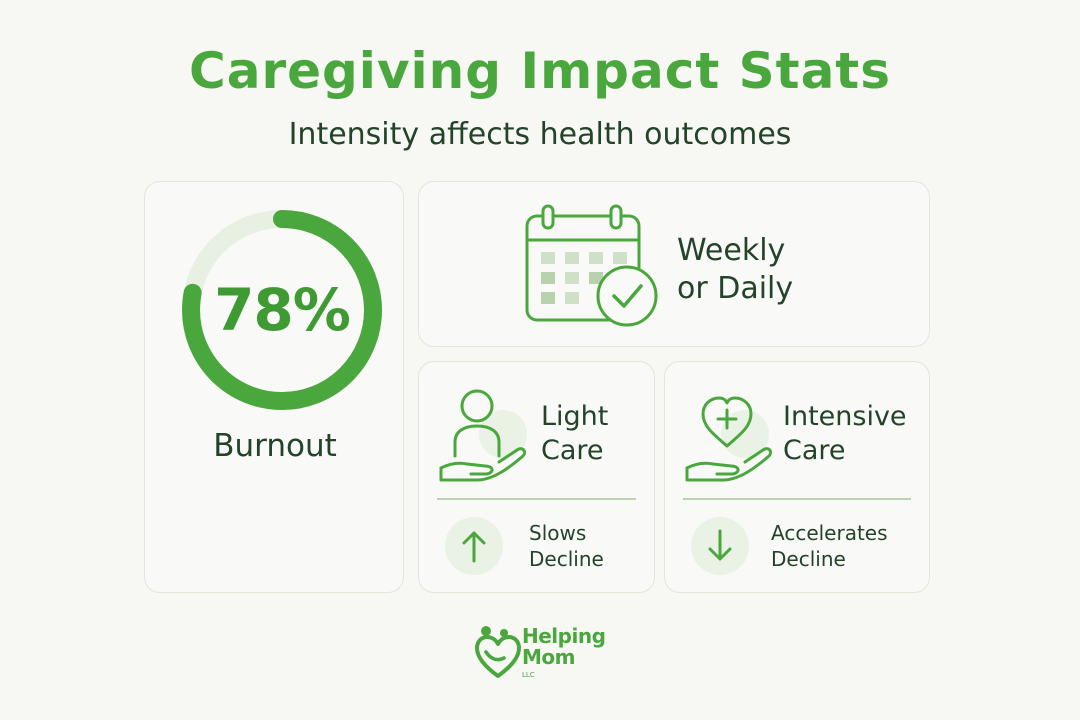  Describe the element at coordinates (735, 288) in the screenshot. I see `frequency-line-2: or Daily` at that location.